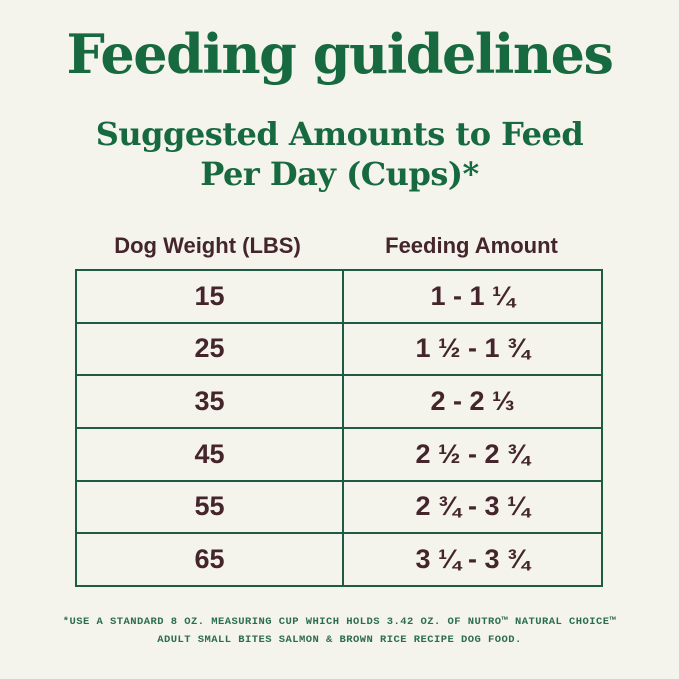 Image resolution: width=679 pixels, height=679 pixels. I want to click on subtitle-line-1: Suggested Amounts to Feed, so click(339, 134).